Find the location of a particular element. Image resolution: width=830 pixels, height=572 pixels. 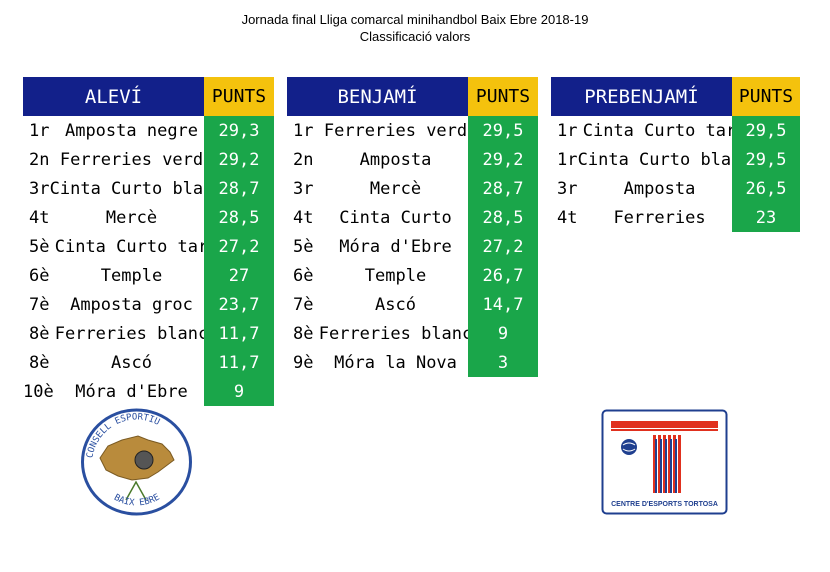

table-row: 3r Cinta Curto blau 28,7 is located at coordinates (148, 188).